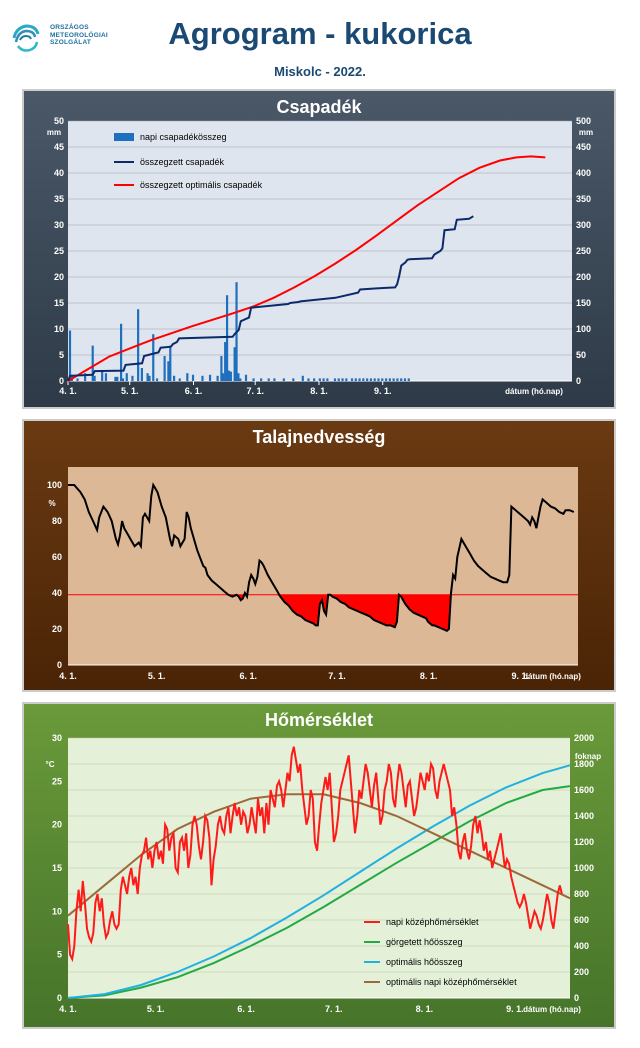 The image size is (640, 1048). What do you see at coordinates (71, 42) in the screenshot?
I see `logo-line: SZOLGÁLAT` at bounding box center [71, 42].